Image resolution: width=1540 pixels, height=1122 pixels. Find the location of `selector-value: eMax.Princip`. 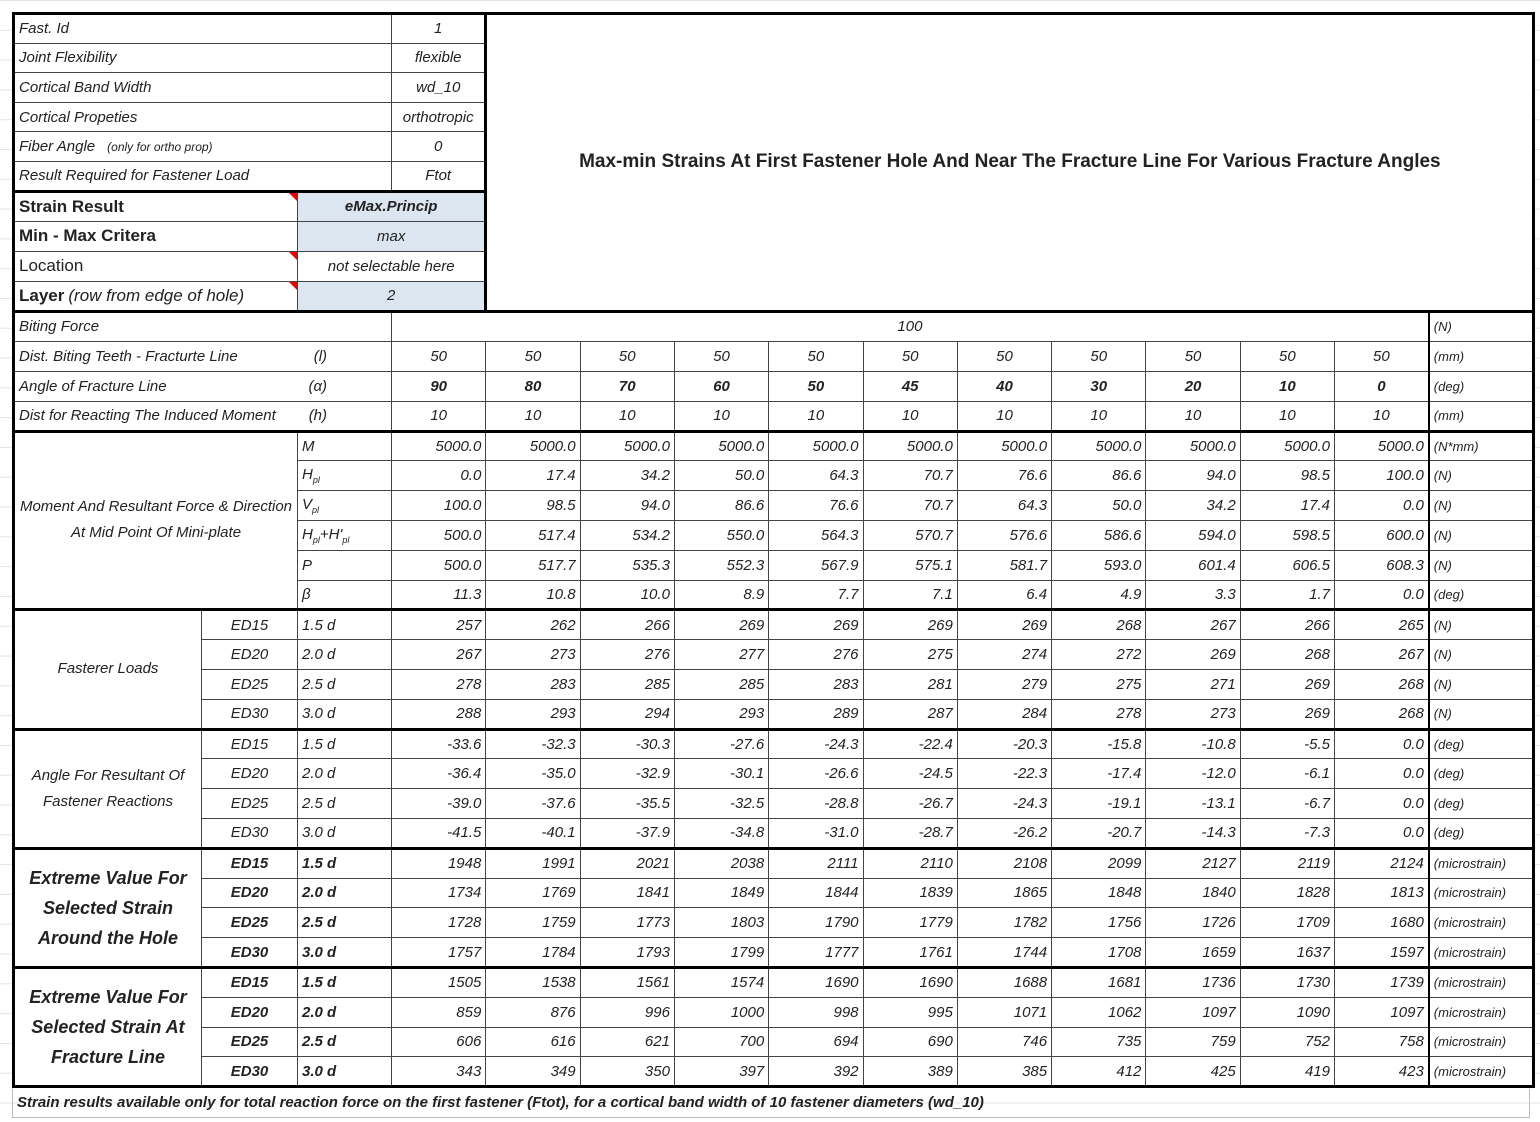

selector-value: eMax.Princip is located at coordinates (392, 205).